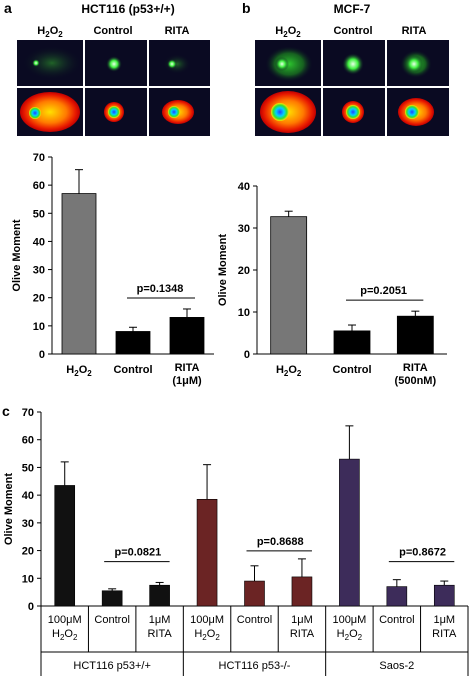  I want to click on panel-b-title: MCF-7, so click(352, 9).